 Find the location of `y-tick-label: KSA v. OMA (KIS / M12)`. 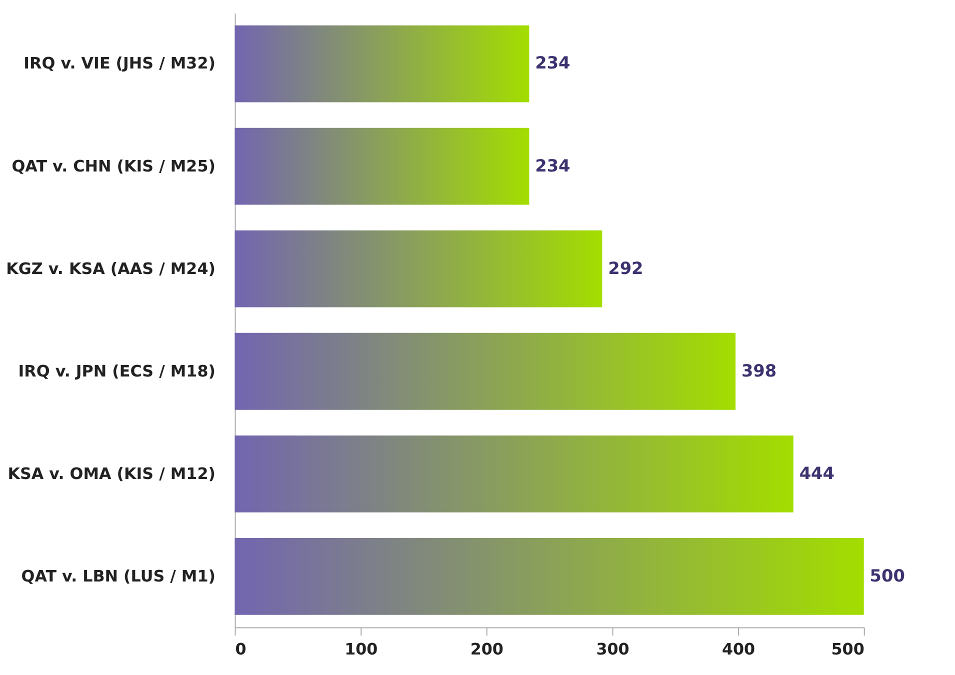

y-tick-label: KSA v. OMA (KIS / M12) is located at coordinates (112, 473).